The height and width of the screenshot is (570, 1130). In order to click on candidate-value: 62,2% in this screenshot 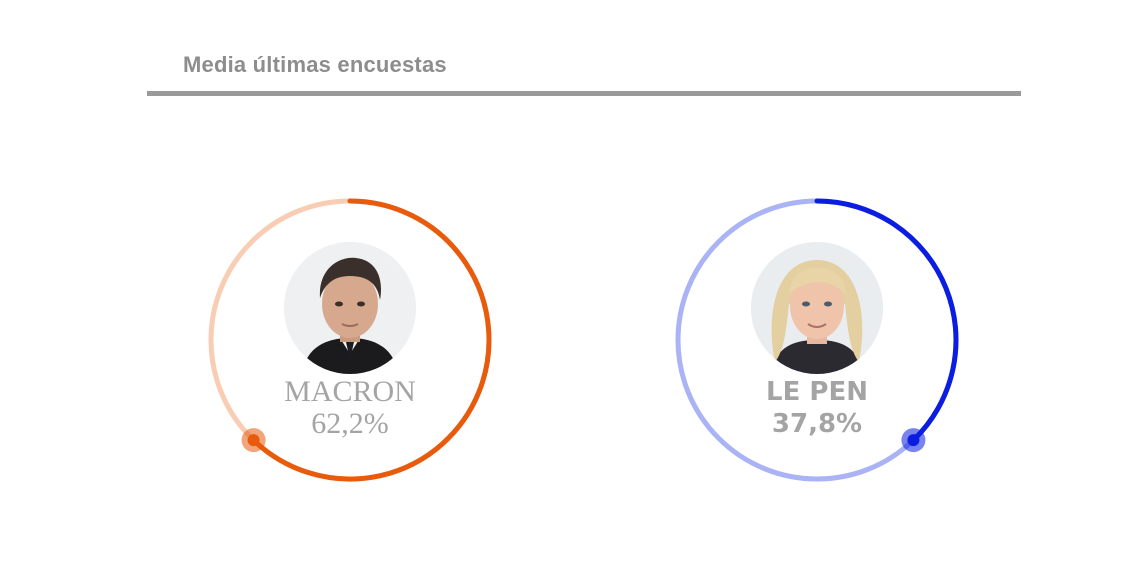, I will do `click(350, 423)`.